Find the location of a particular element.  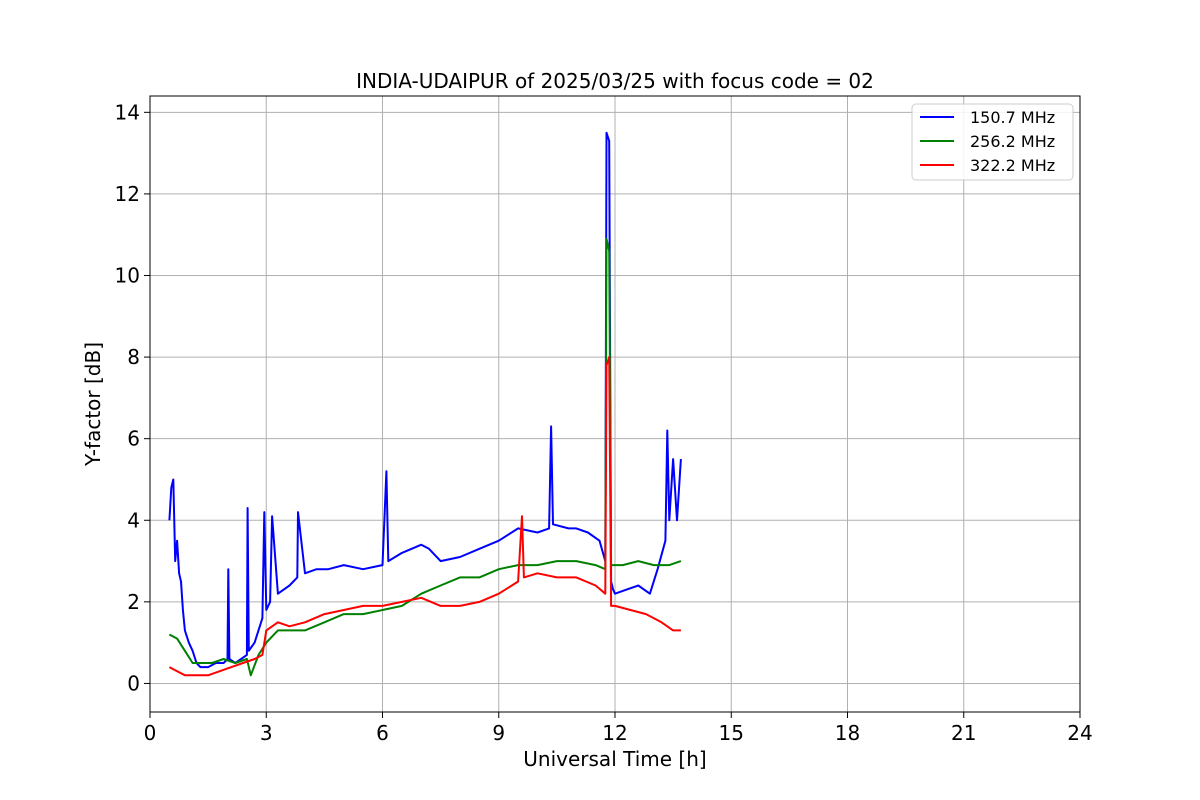

y-axis-label: Y-factor [dB] is located at coordinates (93, 404).